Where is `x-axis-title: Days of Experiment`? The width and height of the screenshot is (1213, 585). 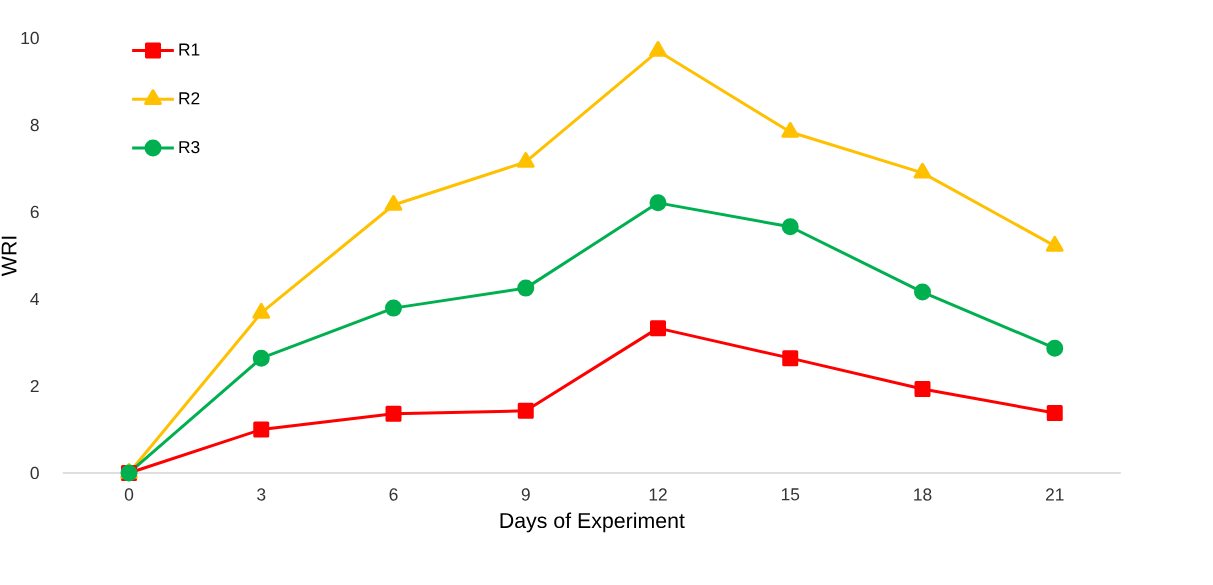
x-axis-title: Days of Experiment is located at coordinates (592, 522).